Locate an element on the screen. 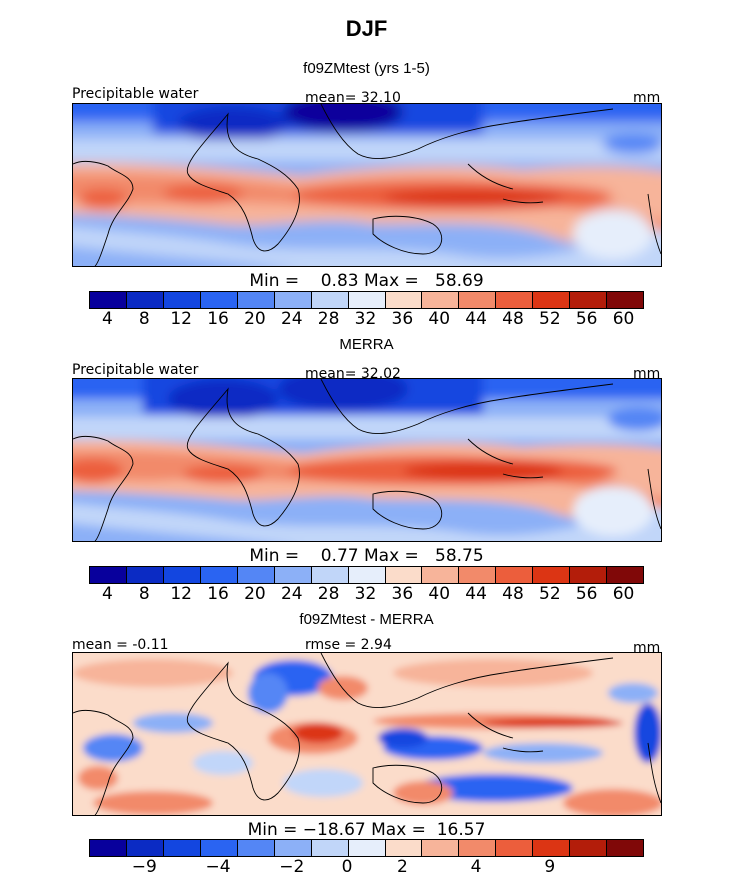 This screenshot has height=877, width=733. panel1-subtitle: f09ZMtest (yrs 1-5) is located at coordinates (366, 68).